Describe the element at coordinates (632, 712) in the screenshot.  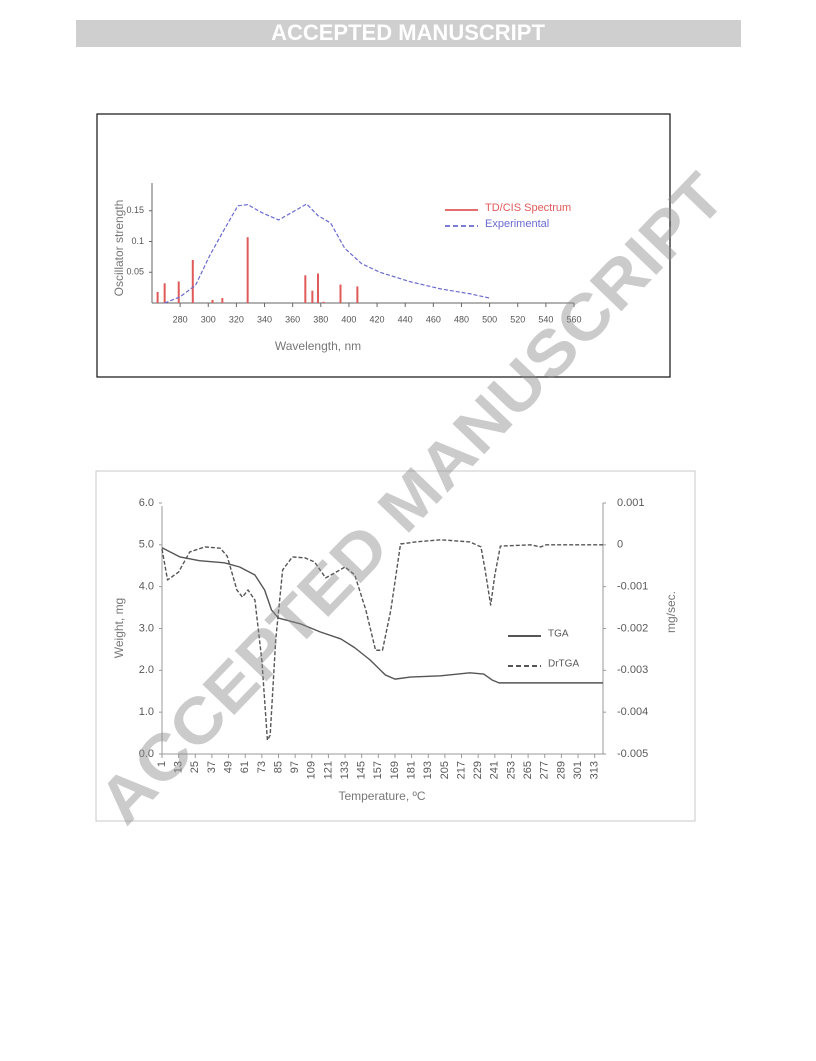
I see `y2-tick-label: -0.004` at that location.